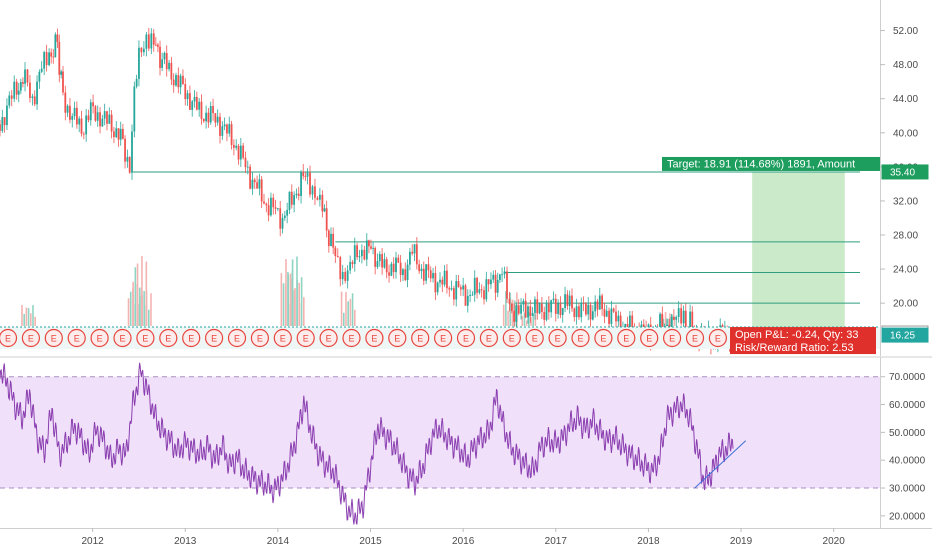  Describe the element at coordinates (798, 252) in the screenshot. I see `target-zone` at that location.